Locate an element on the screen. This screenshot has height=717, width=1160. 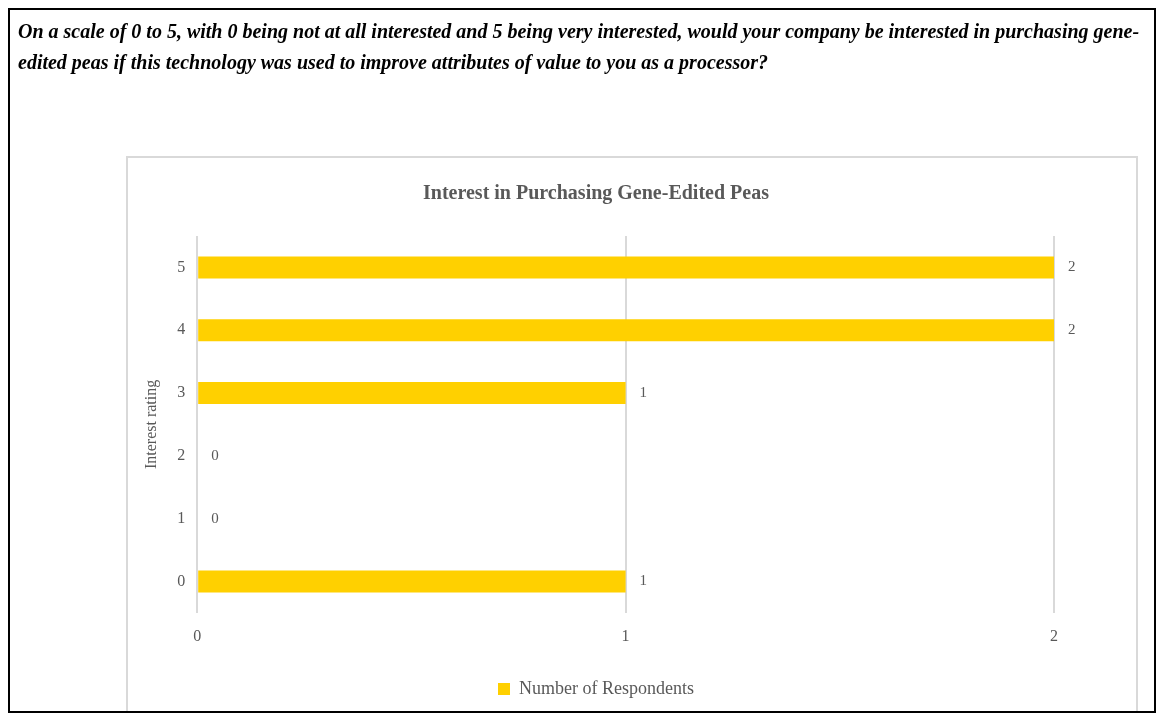
chart-subtitle: Interest in Purchasing Gene-Edited Peas is located at coordinates (596, 193).